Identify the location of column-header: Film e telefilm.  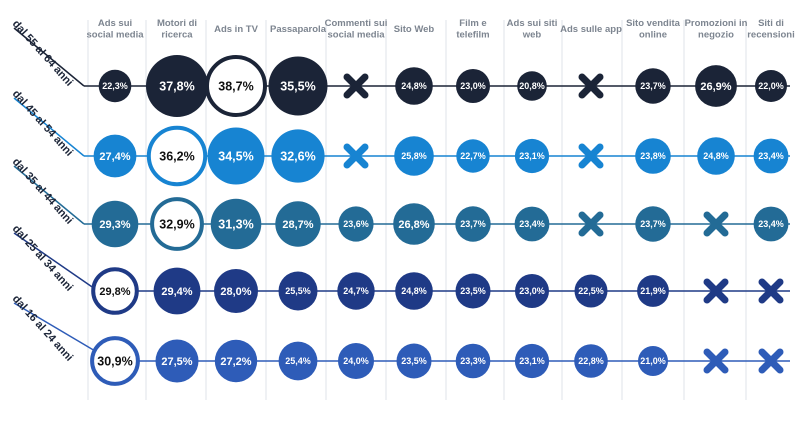
(472, 29).